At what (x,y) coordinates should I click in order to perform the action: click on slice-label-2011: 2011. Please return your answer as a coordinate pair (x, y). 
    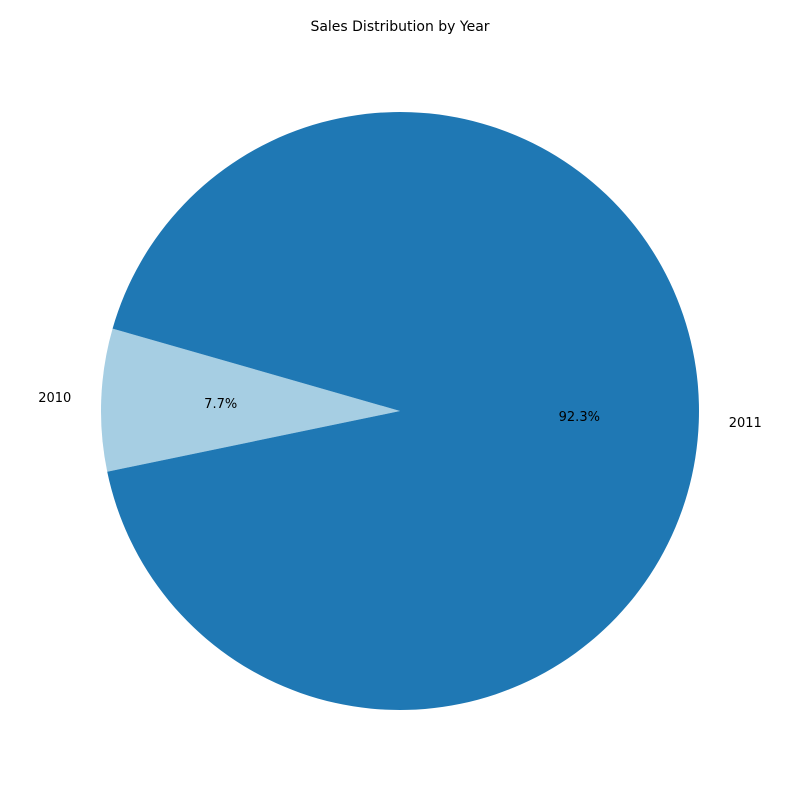
    Looking at the image, I should click on (745, 423).